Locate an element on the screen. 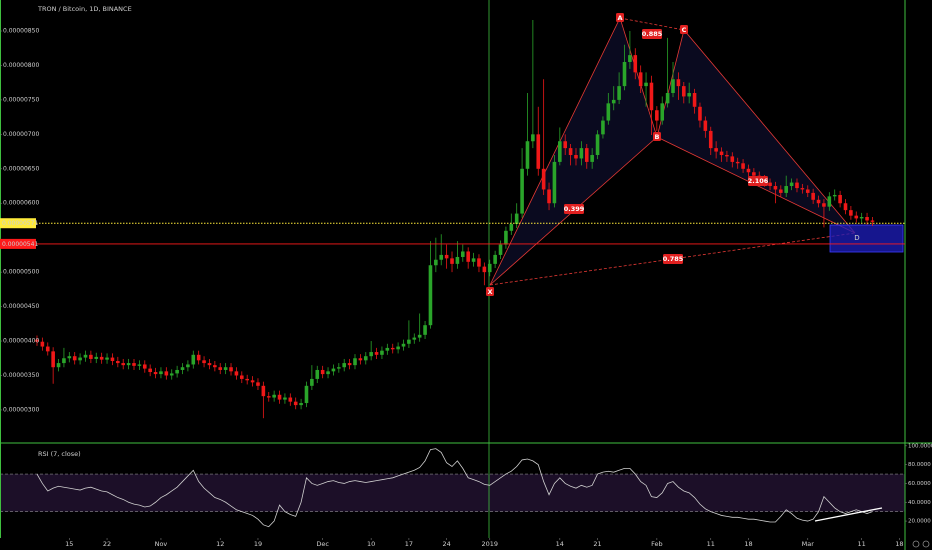 This screenshot has width=932, height=550. x-tick-label: 15 is located at coordinates (69, 544).